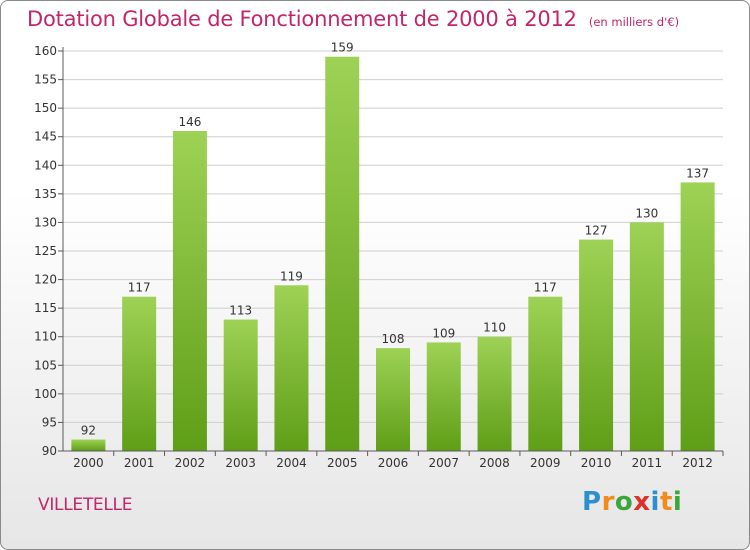  What do you see at coordinates (624, 502) in the screenshot?
I see `logo-letter: o` at bounding box center [624, 502].